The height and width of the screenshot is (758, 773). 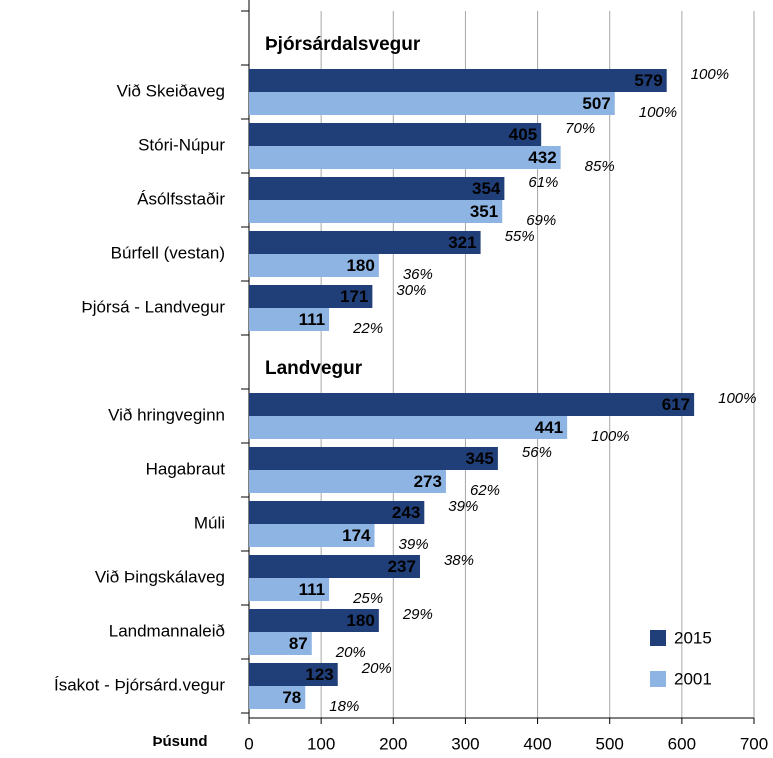 What do you see at coordinates (319, 674) in the screenshot?
I see `value-label: 123` at bounding box center [319, 674].